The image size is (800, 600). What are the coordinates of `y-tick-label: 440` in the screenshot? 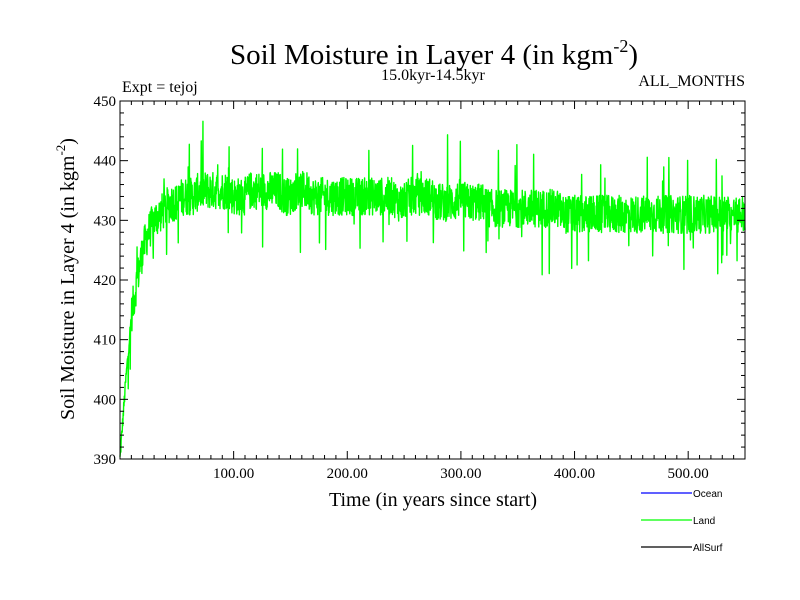 It's located at (105, 162).